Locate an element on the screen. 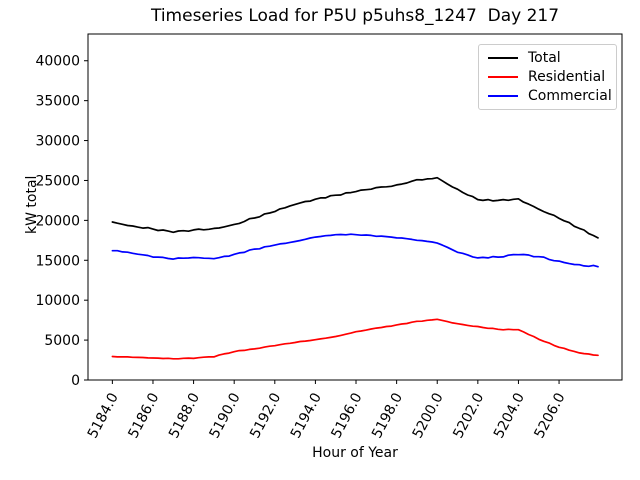  x-tick-label: 5184.0 is located at coordinates (103, 415).